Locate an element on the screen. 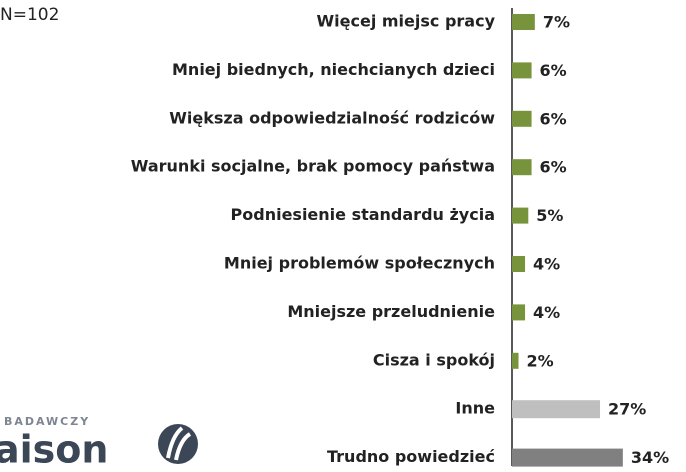 The width and height of the screenshot is (686, 472). category-label: Warunki socjalne, brak pomocy państwa is located at coordinates (313, 166).